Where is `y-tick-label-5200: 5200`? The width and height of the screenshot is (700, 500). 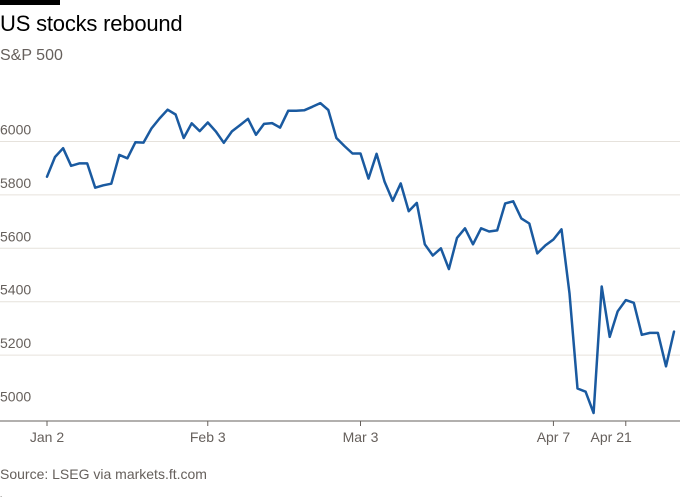
y-tick-label-5200: 5200 is located at coordinates (15, 343).